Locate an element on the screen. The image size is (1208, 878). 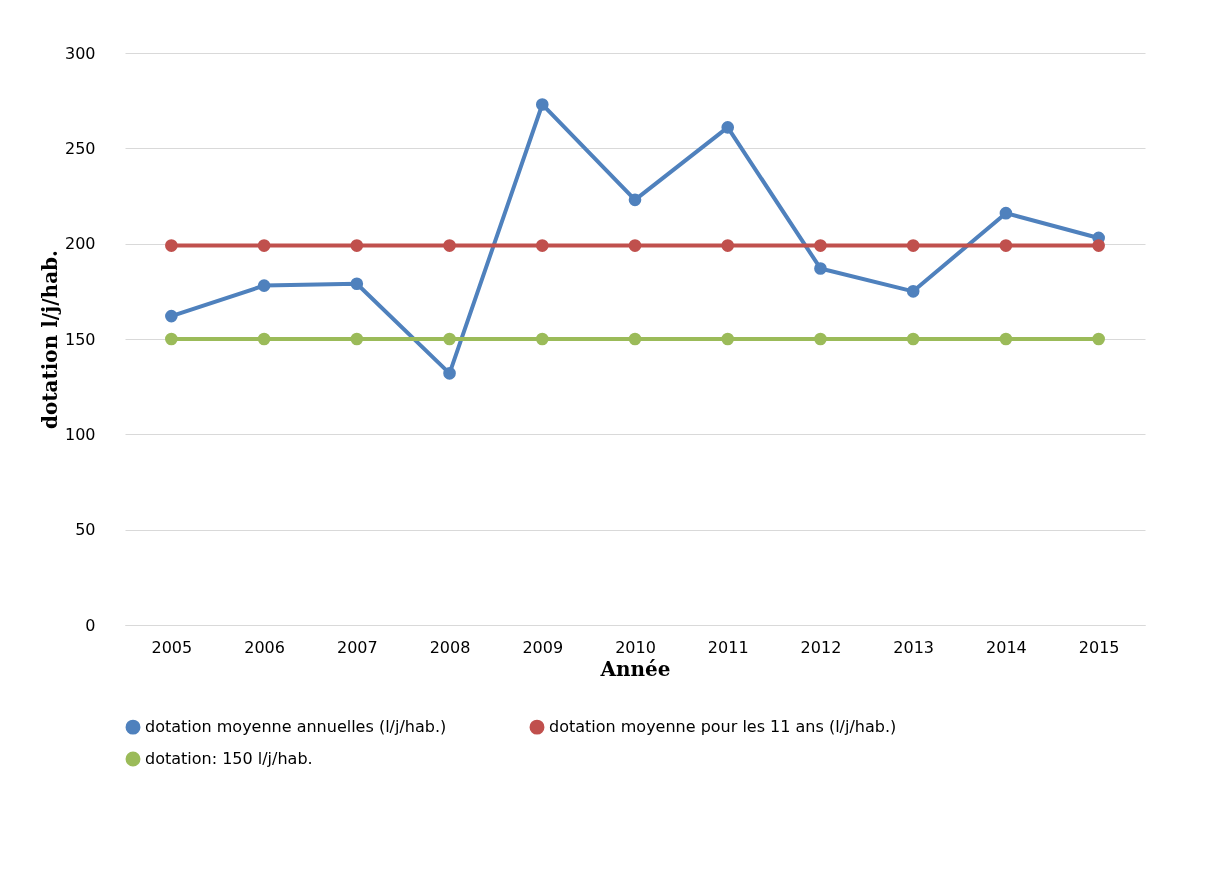
legend-label: dotation: 150 l/j/hab. is located at coordinates (229, 758).